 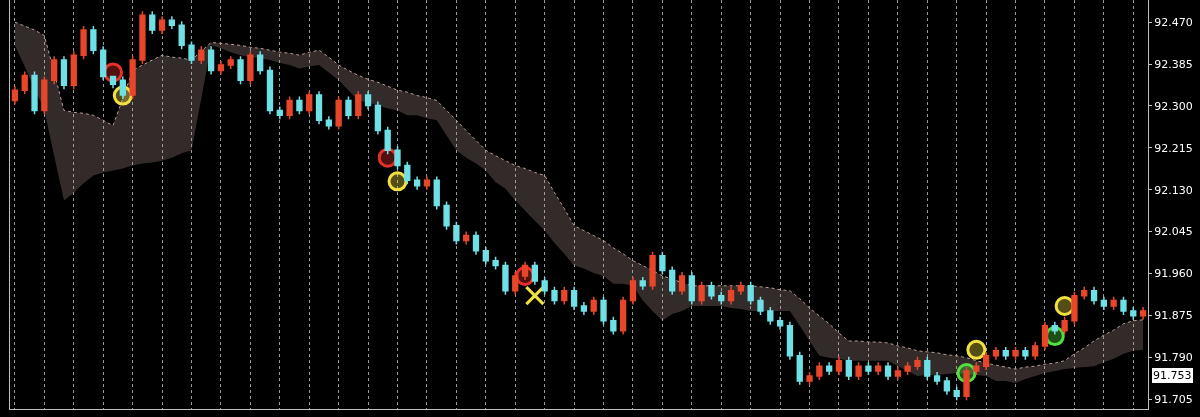 I want to click on y-tick-label: 92.215, so click(x=1173, y=148).